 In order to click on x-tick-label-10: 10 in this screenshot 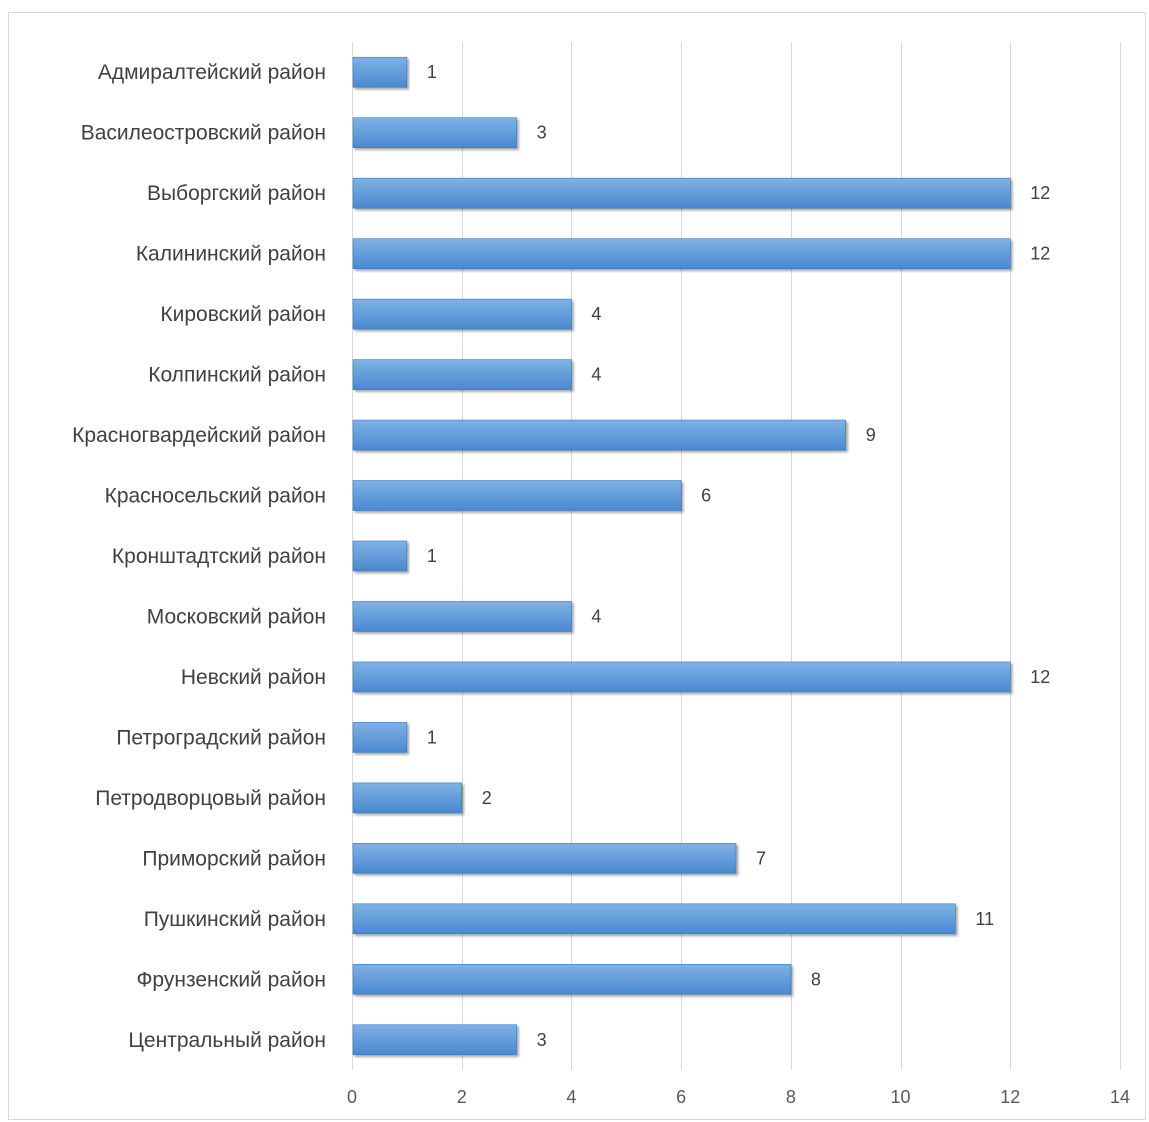, I will do `click(901, 1097)`.